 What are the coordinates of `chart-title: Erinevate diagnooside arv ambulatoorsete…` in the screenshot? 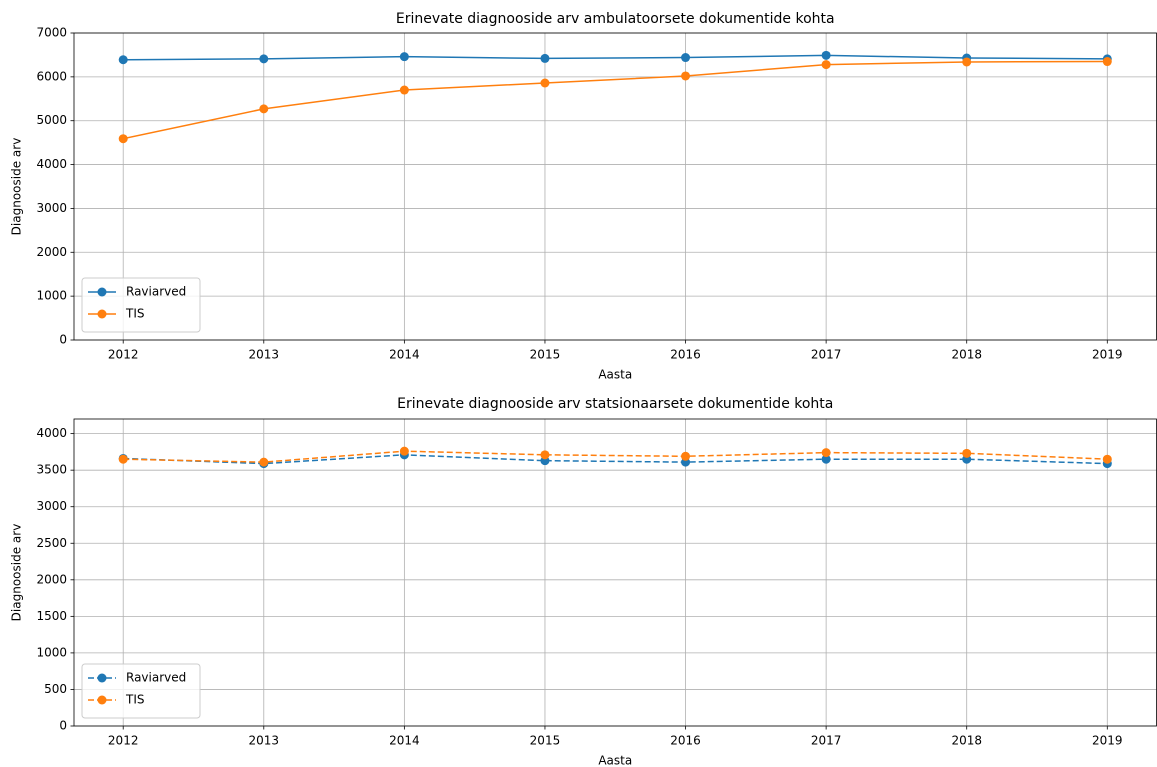 It's located at (615, 19).